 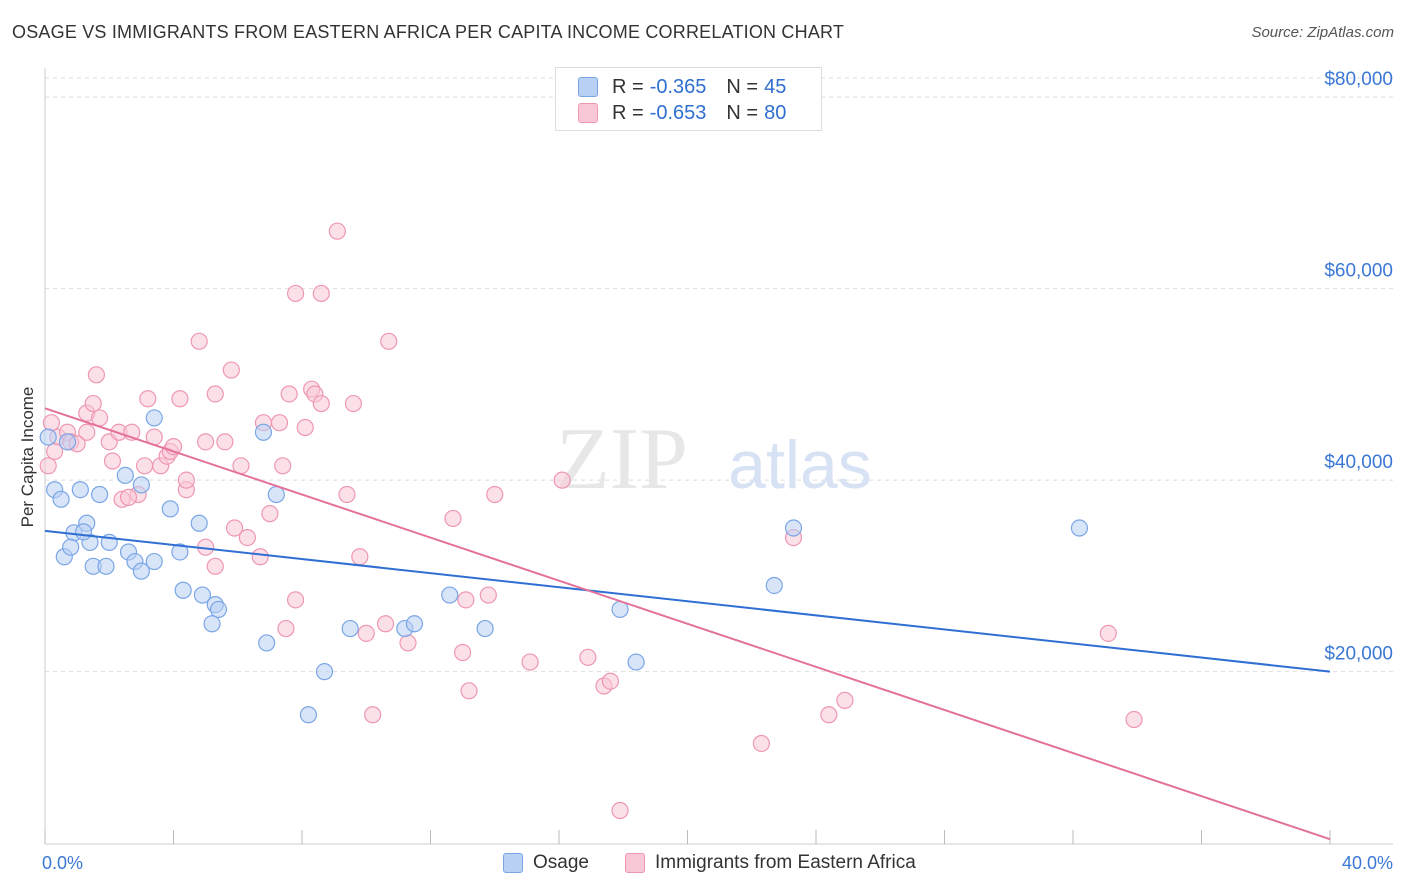 I want to click on bottom-legend: Osage Immigrants from Eastern Africa, so click(x=703, y=865).